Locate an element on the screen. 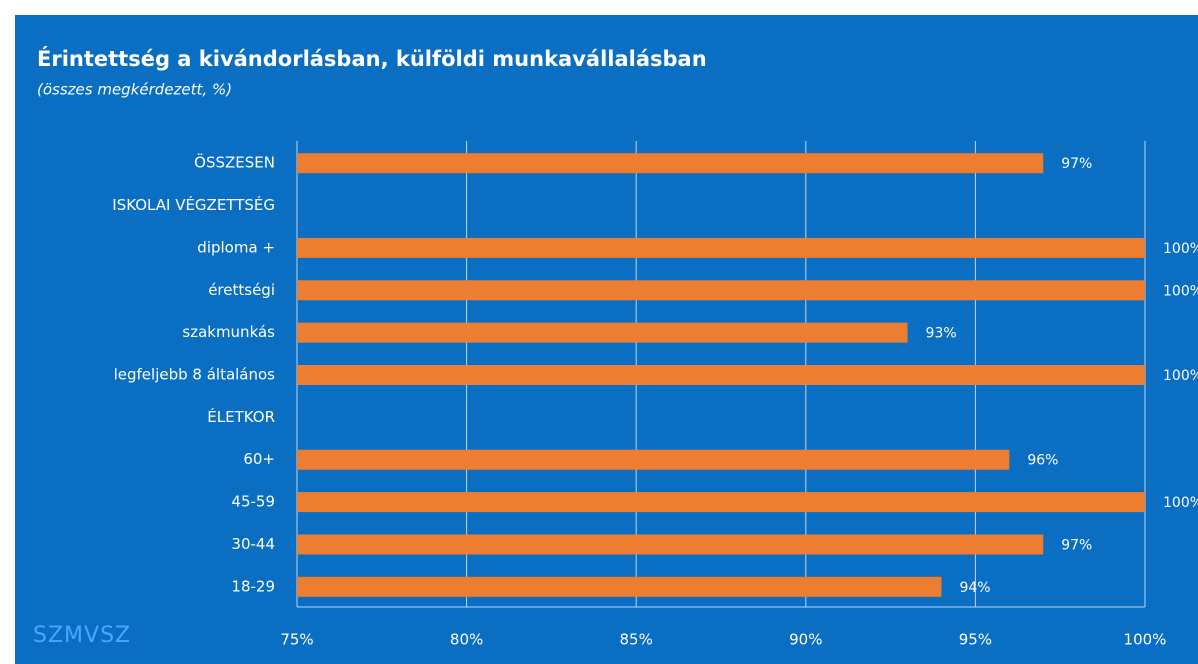  y-tick-label: érettségi is located at coordinates (241, 290).